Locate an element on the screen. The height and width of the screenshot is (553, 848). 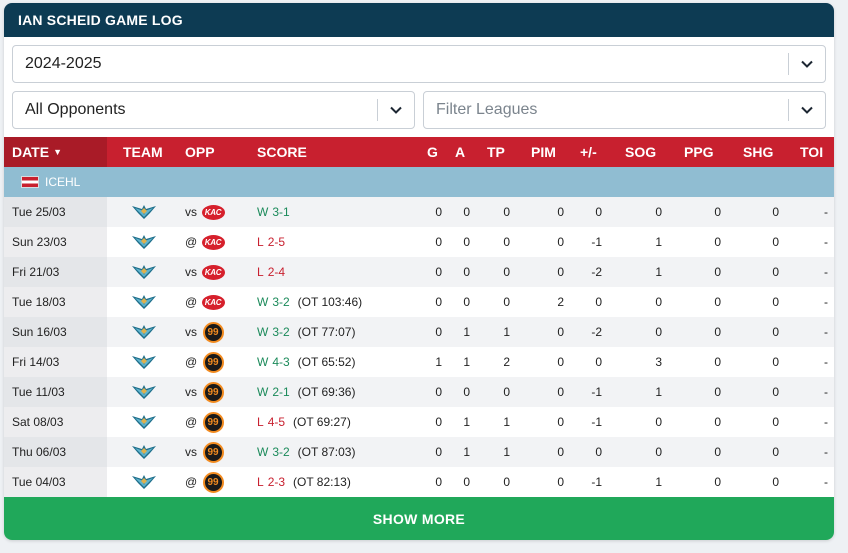
goals-cell: 1 is located at coordinates (438, 362).